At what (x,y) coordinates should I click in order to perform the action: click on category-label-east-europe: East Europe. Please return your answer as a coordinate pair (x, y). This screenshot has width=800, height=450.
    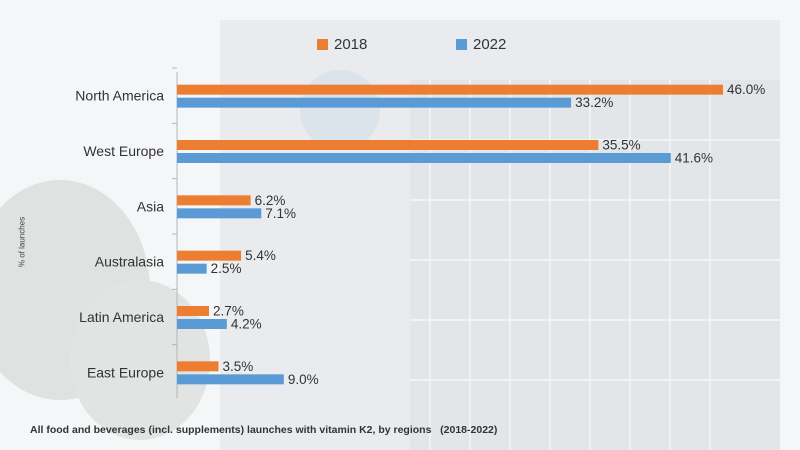
    Looking at the image, I should click on (125, 372).